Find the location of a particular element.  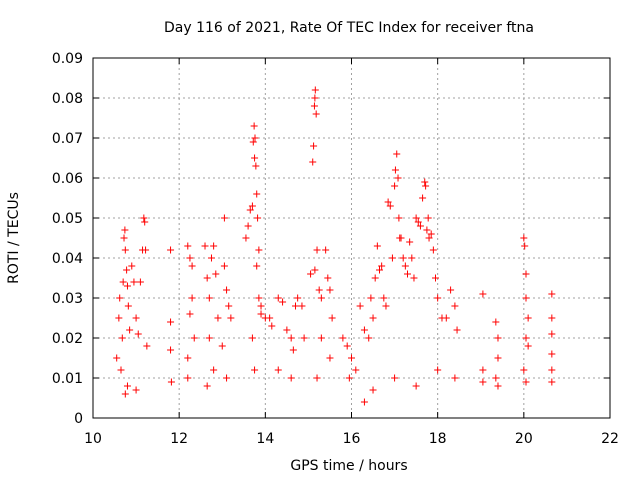

y-tick-label: 0.08 is located at coordinates (67, 99).